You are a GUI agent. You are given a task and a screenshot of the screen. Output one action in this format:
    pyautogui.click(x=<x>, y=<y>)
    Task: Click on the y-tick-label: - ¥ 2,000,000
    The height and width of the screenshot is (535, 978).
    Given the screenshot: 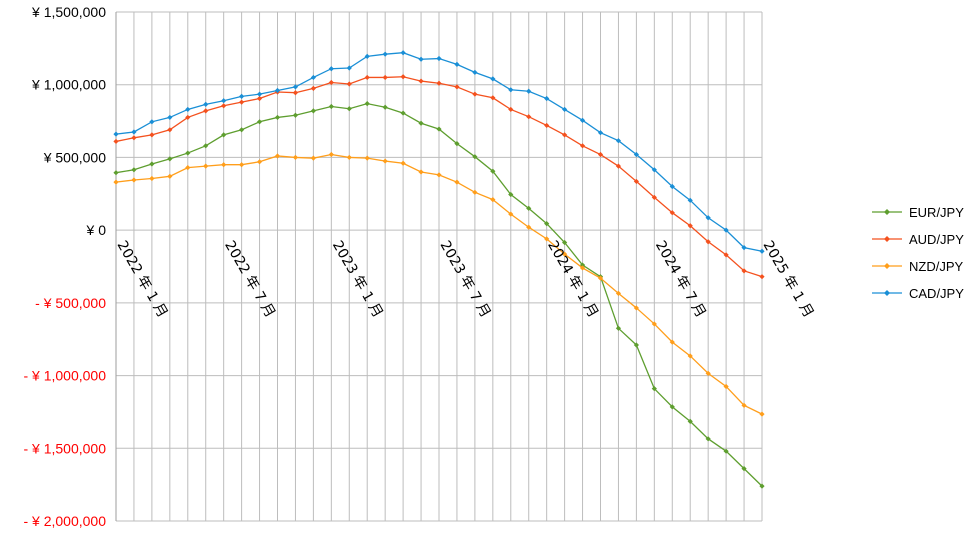 What is the action you would take?
    pyautogui.click(x=64, y=521)
    